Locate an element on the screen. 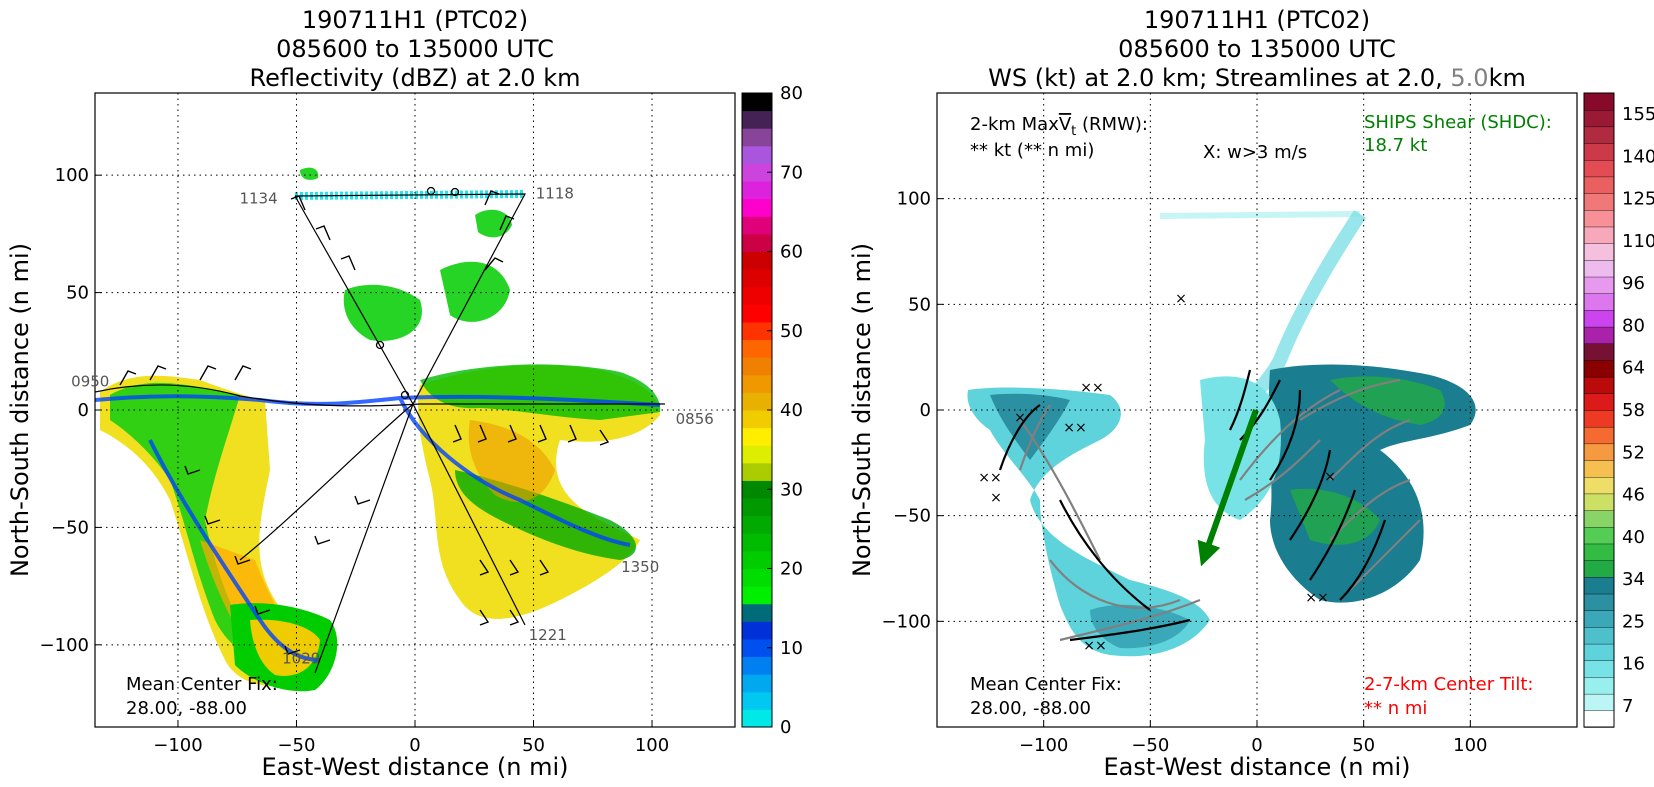  right-title-line3-gray: 5.0 is located at coordinates (1469, 78).